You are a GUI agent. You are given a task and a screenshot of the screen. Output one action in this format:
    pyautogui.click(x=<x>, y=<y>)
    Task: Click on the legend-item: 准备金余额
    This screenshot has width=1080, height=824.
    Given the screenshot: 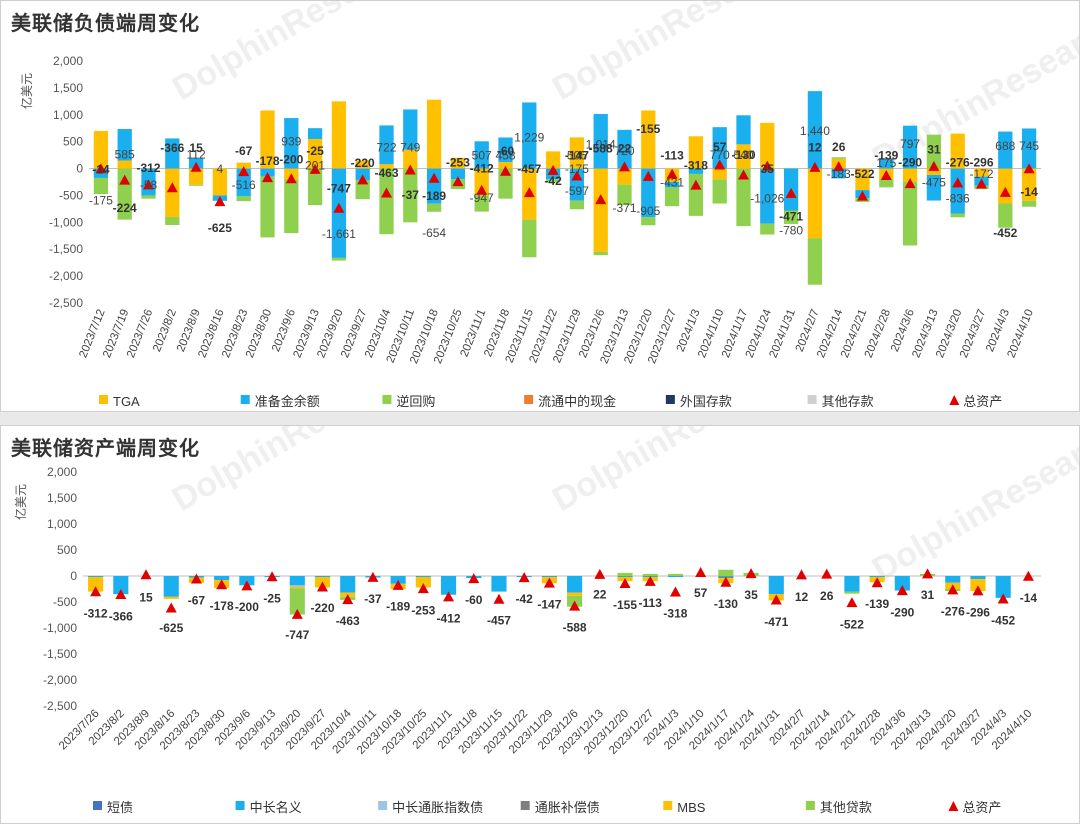 What is the action you would take?
    pyautogui.click(x=280, y=401)
    